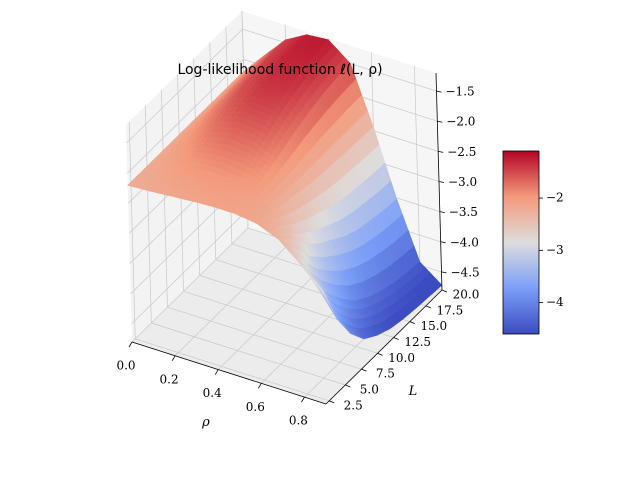 Image resolution: width=640 pixels, height=484 pixels. Describe the element at coordinates (255, 407) in the screenshot. I see `x-tick-label: 0.6` at that location.